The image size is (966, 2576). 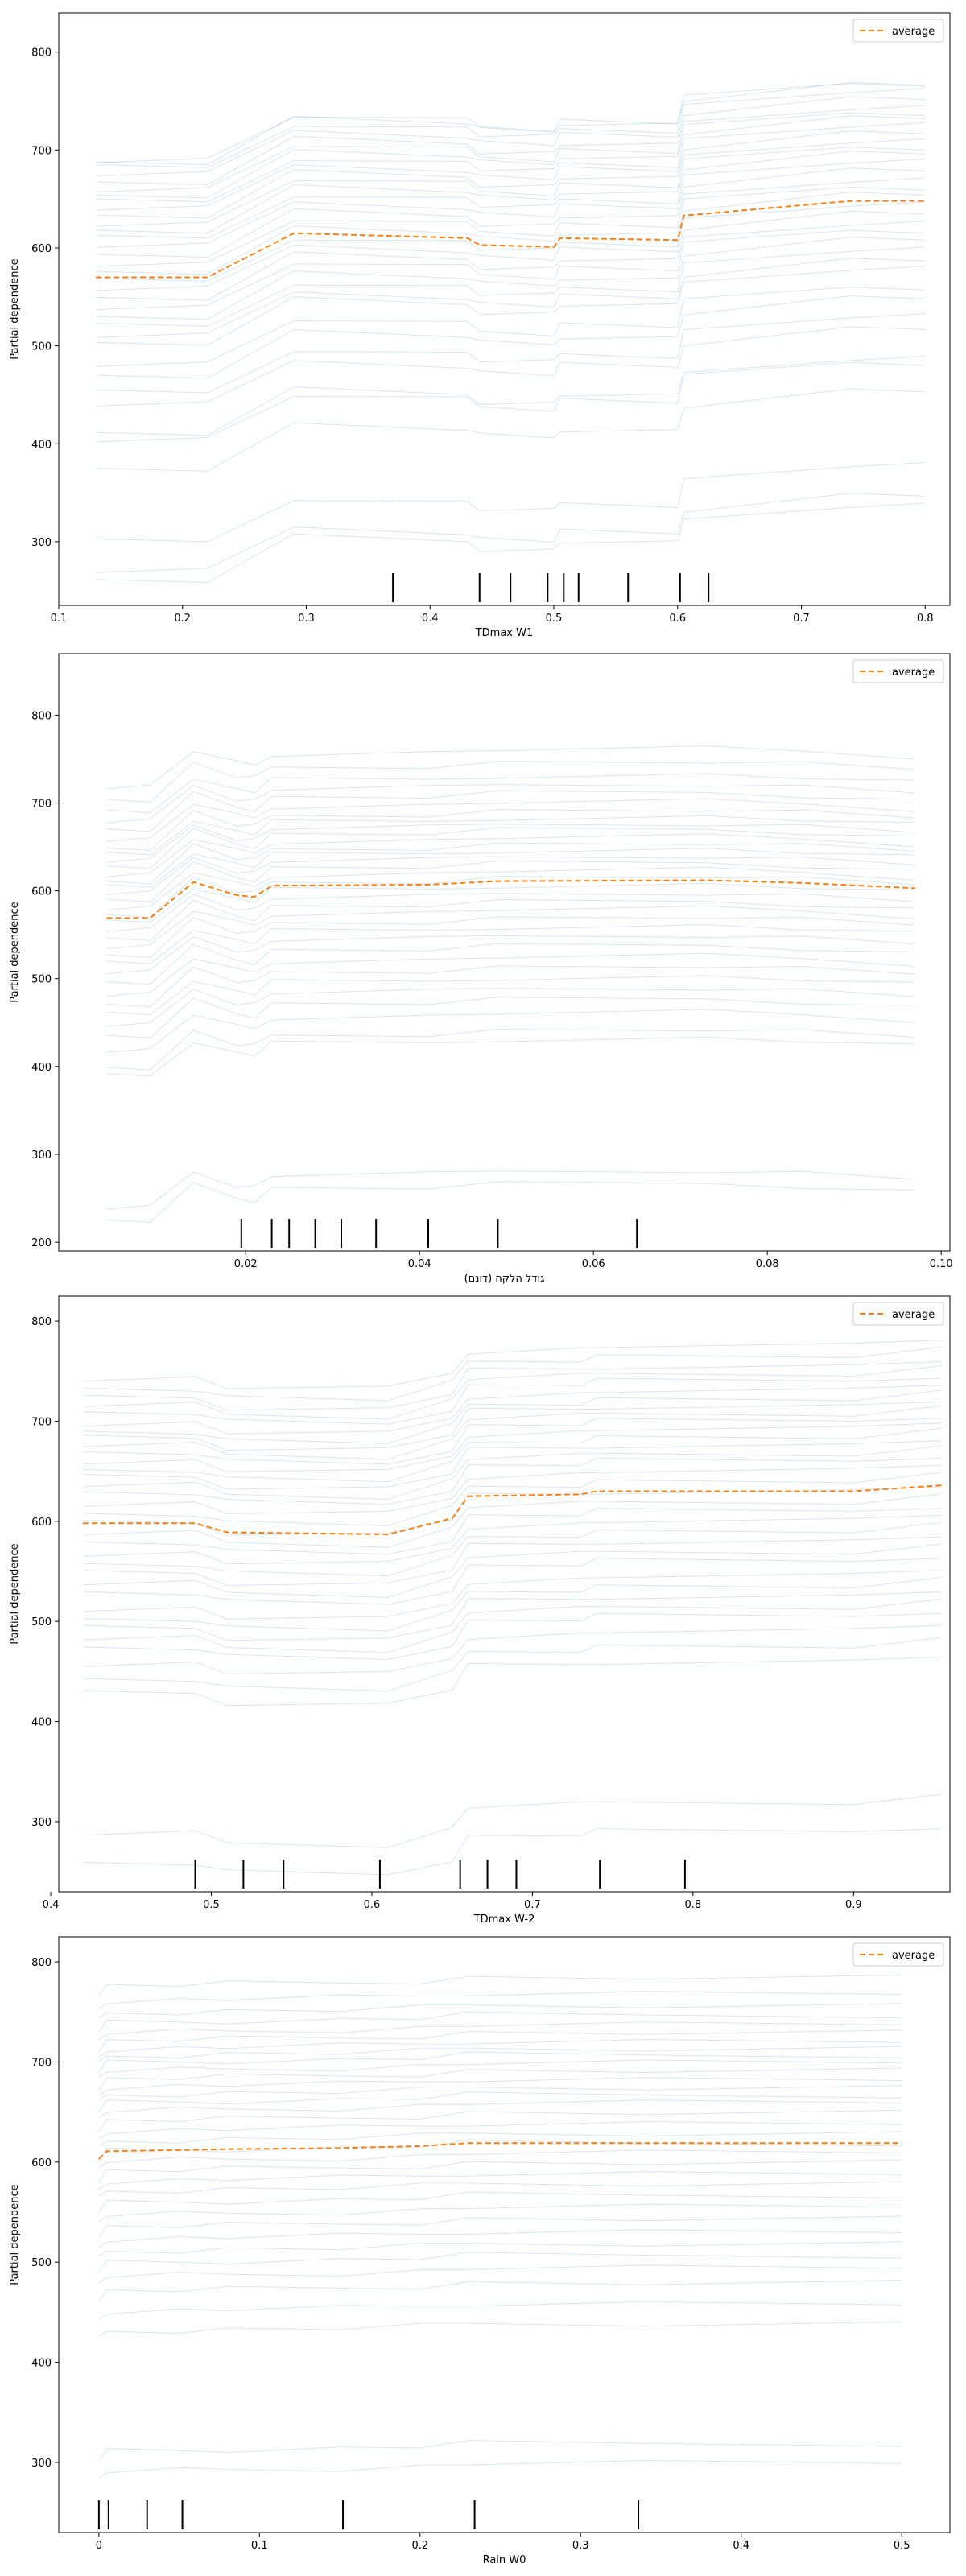 What do you see at coordinates (504, 1919) in the screenshot?
I see `x-axis-label: TDmax W-2` at bounding box center [504, 1919].